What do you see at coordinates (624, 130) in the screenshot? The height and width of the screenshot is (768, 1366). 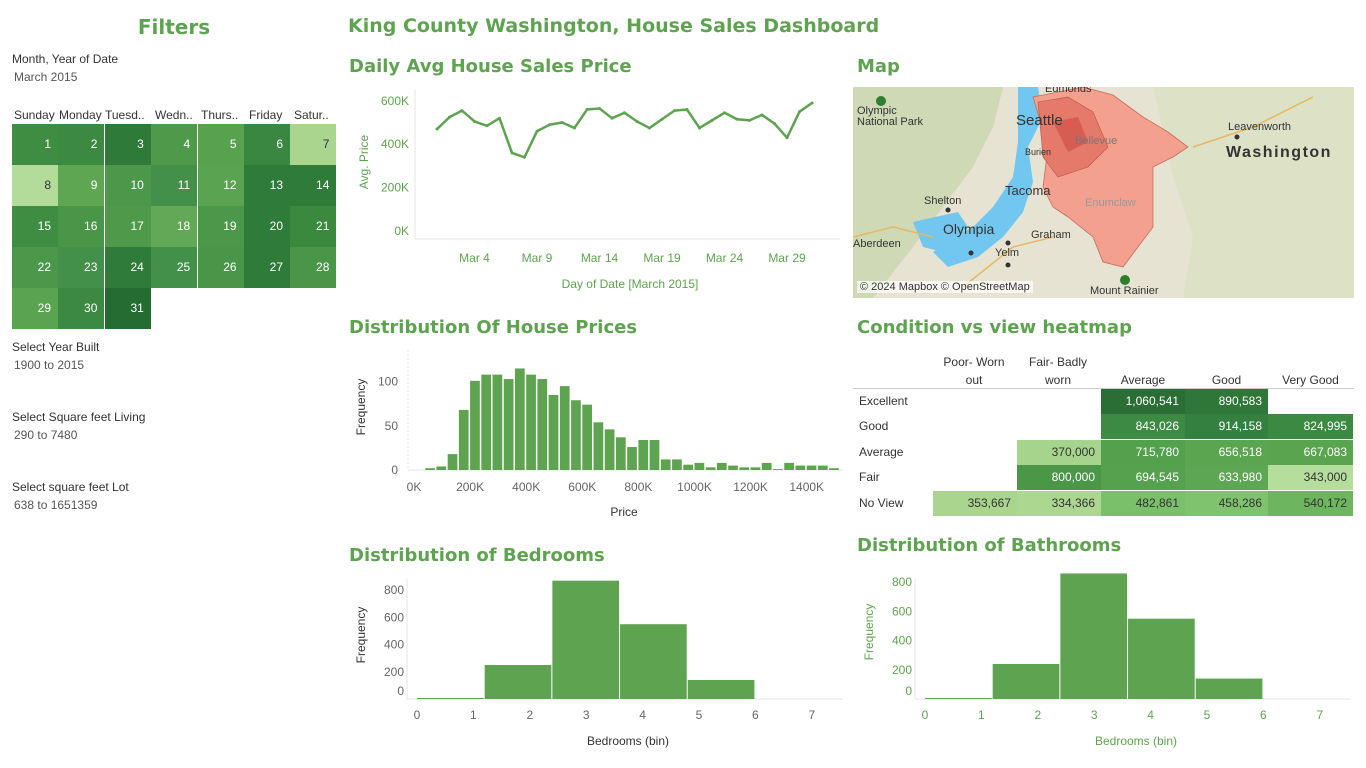 I see `price-line-series` at bounding box center [624, 130].